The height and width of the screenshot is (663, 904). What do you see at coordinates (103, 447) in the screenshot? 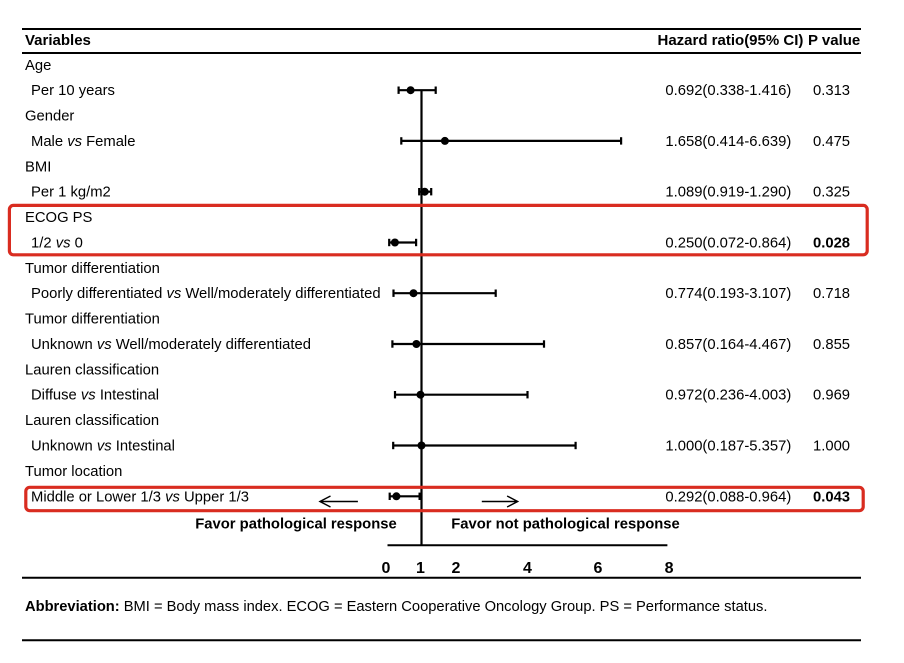
I see `svg-text: Unknown vs Intestinal` at bounding box center [103, 447].